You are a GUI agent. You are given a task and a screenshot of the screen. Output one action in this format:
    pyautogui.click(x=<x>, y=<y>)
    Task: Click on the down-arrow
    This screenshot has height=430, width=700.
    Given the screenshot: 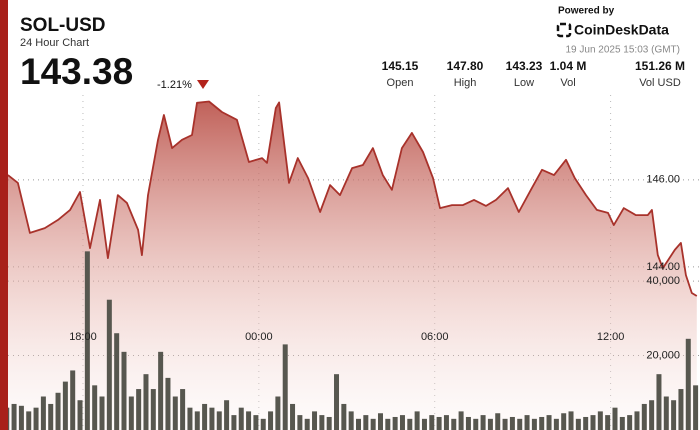 What is the action you would take?
    pyautogui.click(x=203, y=84)
    